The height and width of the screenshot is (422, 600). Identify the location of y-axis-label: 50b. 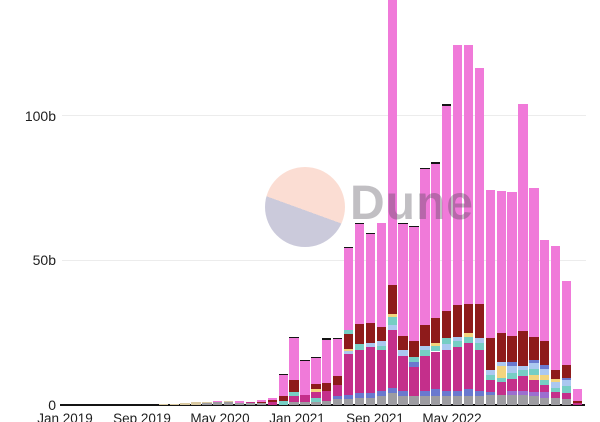
(44, 260).